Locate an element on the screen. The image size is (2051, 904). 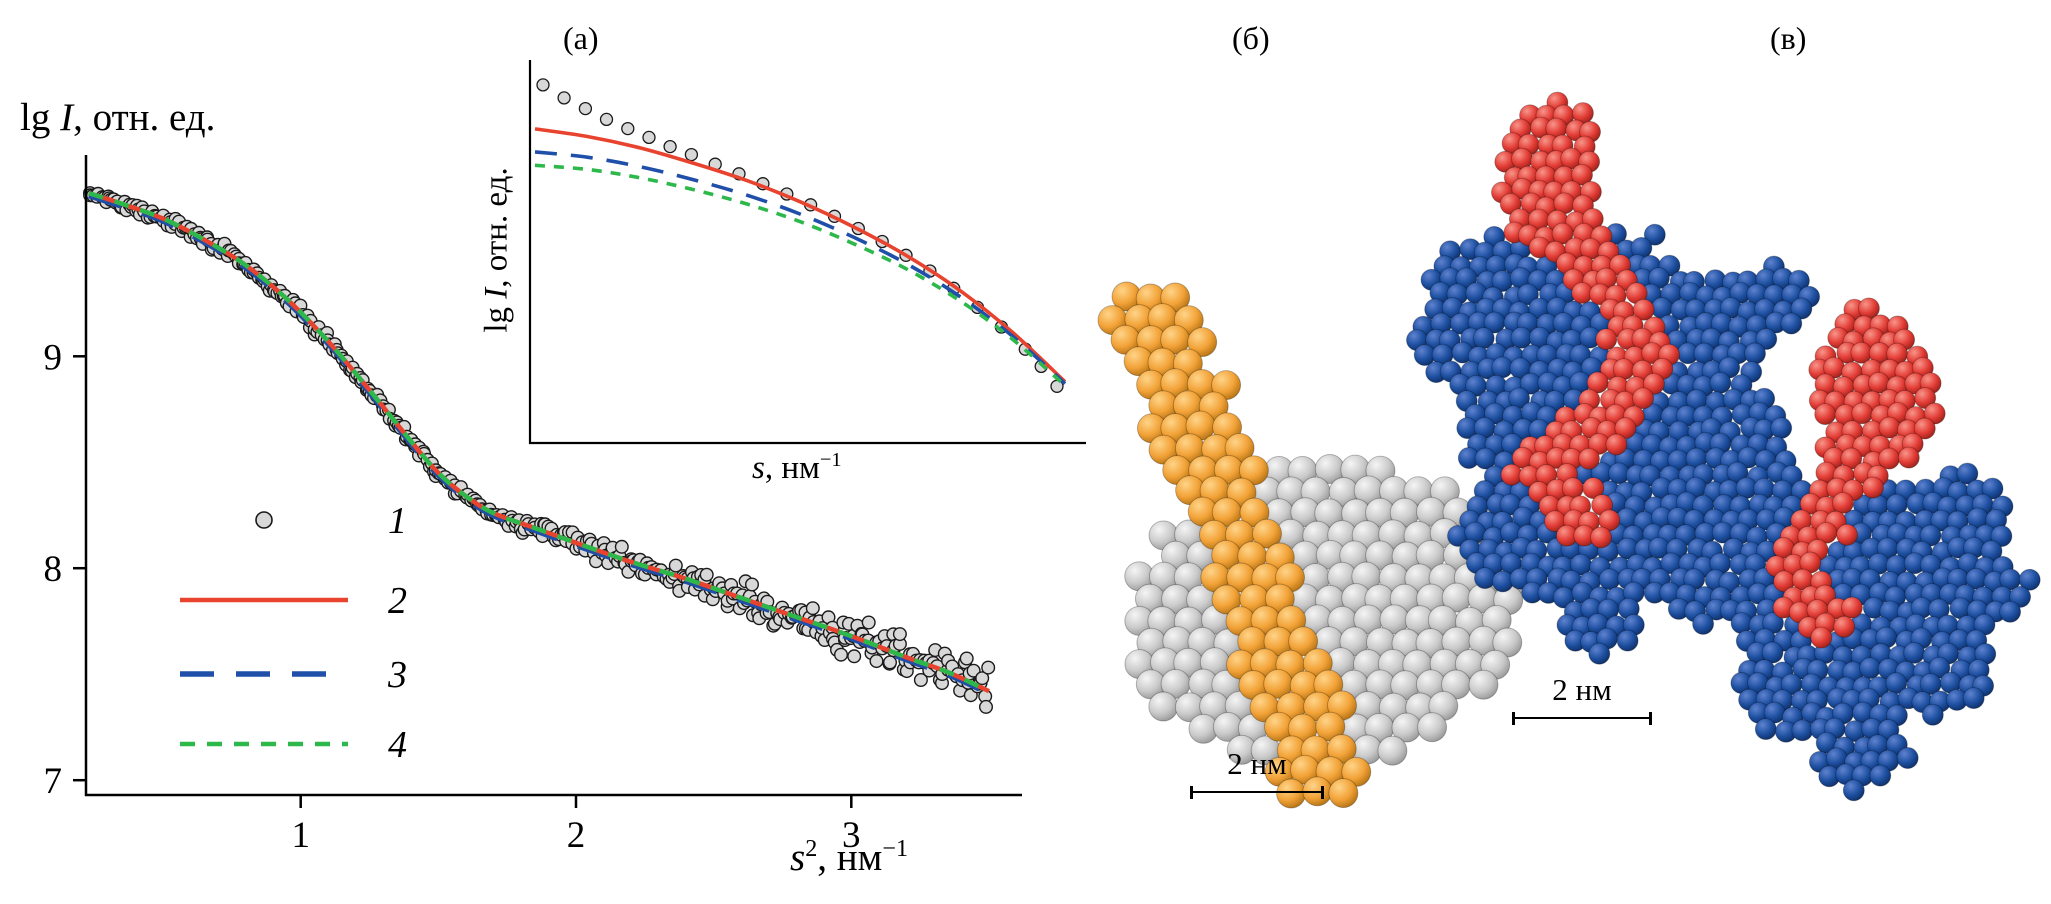
scale-bar-b-left-tick is located at coordinates (1191, 792).